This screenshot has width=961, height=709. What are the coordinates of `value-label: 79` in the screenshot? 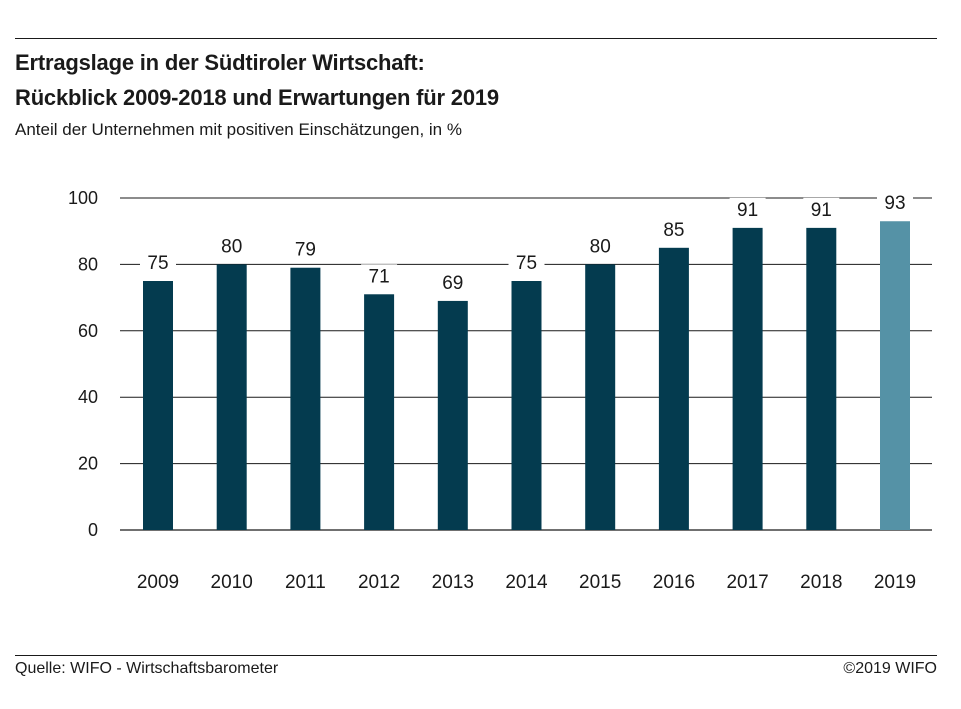 It's located at (305, 250).